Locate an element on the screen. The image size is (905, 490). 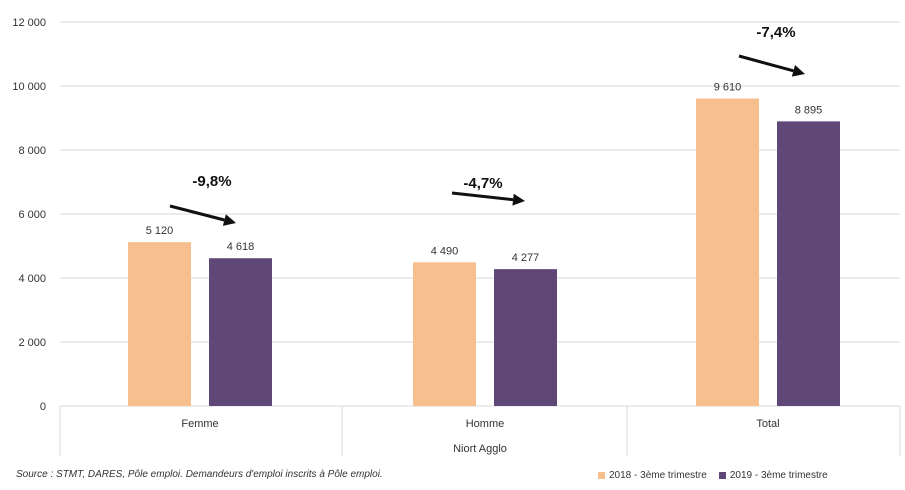
legend-label-2018: 2018 - 3ème trimestre is located at coordinates (658, 475).